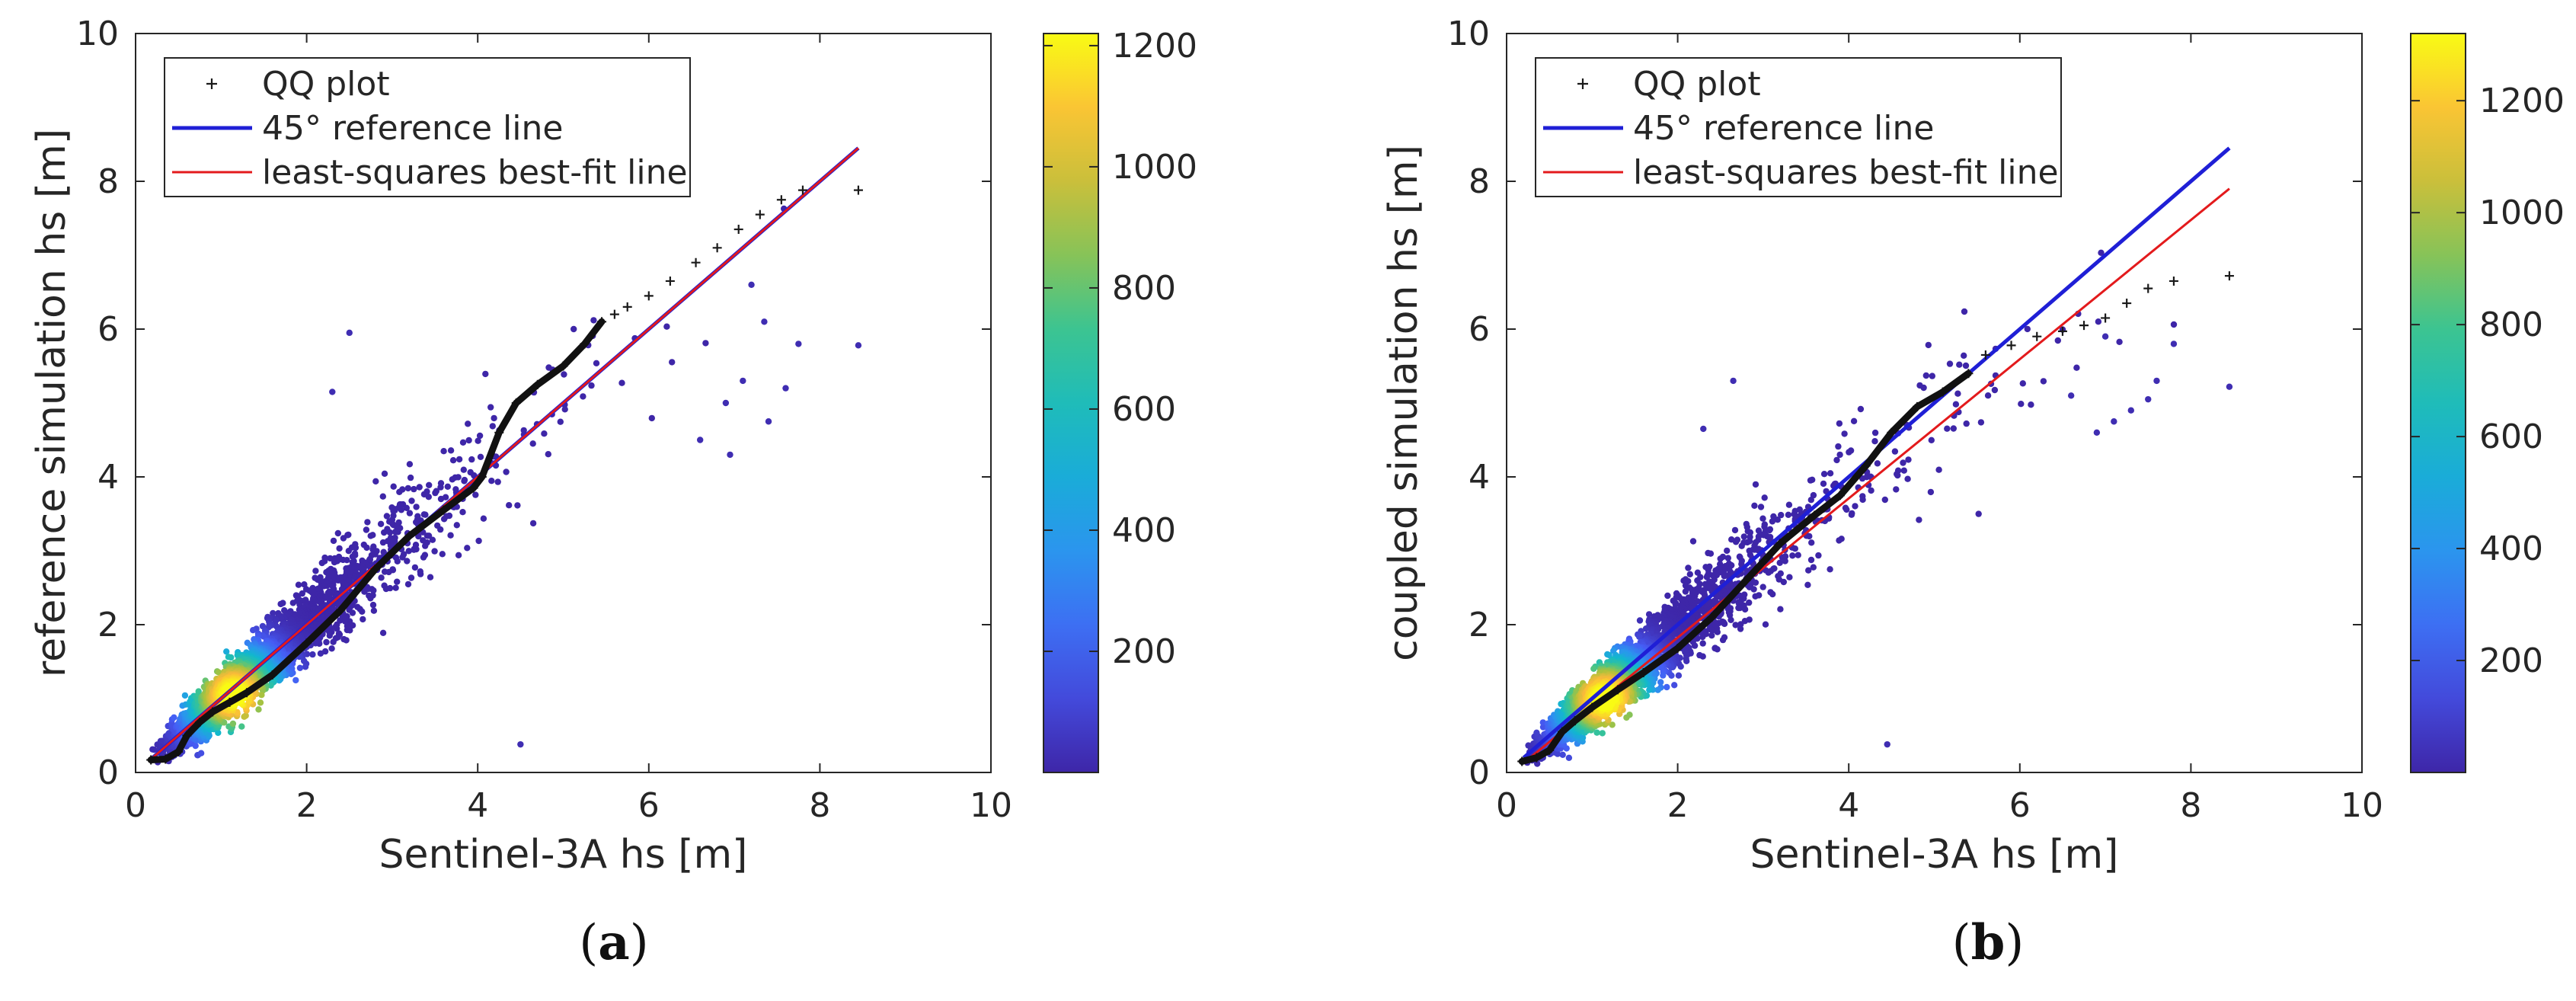 The height and width of the screenshot is (1001, 2576). What do you see at coordinates (1988, 942) in the screenshot?
I see `caption-b: (b)` at bounding box center [1988, 942].